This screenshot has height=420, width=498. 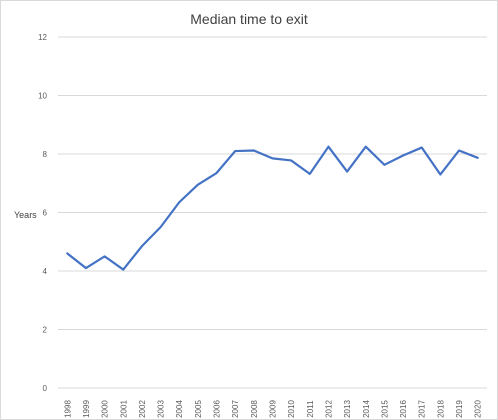 What do you see at coordinates (249, 19) in the screenshot?
I see `chart-title: Median time to exit` at bounding box center [249, 19].